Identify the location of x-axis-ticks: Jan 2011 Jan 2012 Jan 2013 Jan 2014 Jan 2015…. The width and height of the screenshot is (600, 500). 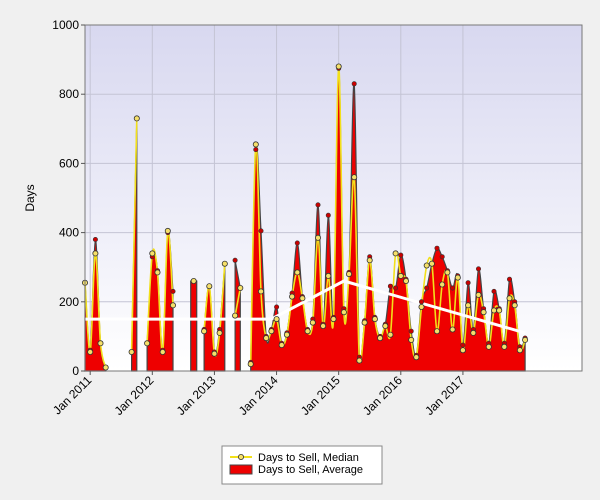
(258, 394).